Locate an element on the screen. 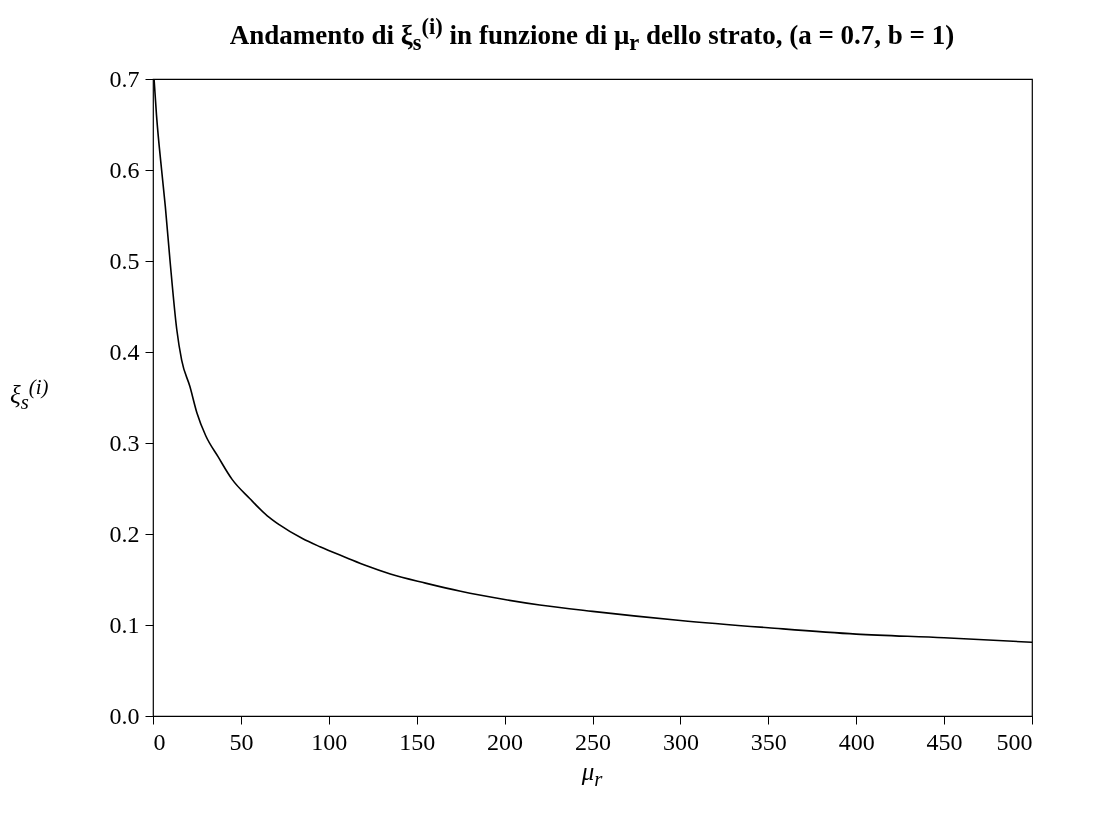 The image size is (1111, 816). x-tick-label: 450 is located at coordinates (944, 741).